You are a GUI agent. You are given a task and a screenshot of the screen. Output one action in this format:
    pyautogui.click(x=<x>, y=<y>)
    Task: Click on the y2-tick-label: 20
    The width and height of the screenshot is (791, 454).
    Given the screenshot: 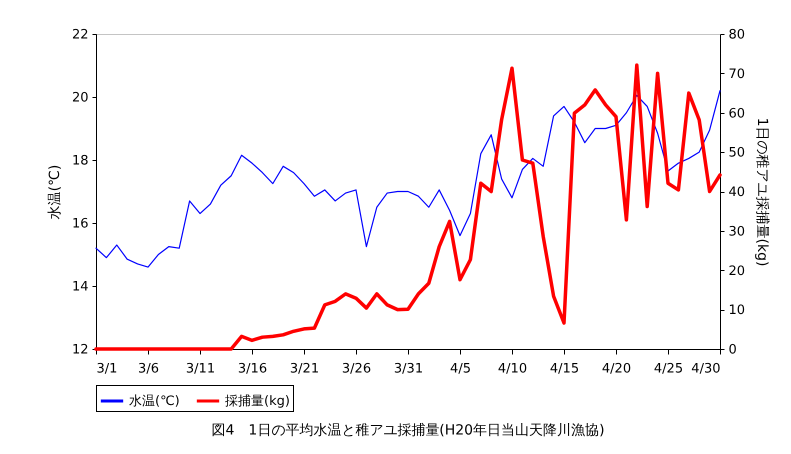 What is the action you would take?
    pyautogui.click(x=737, y=271)
    